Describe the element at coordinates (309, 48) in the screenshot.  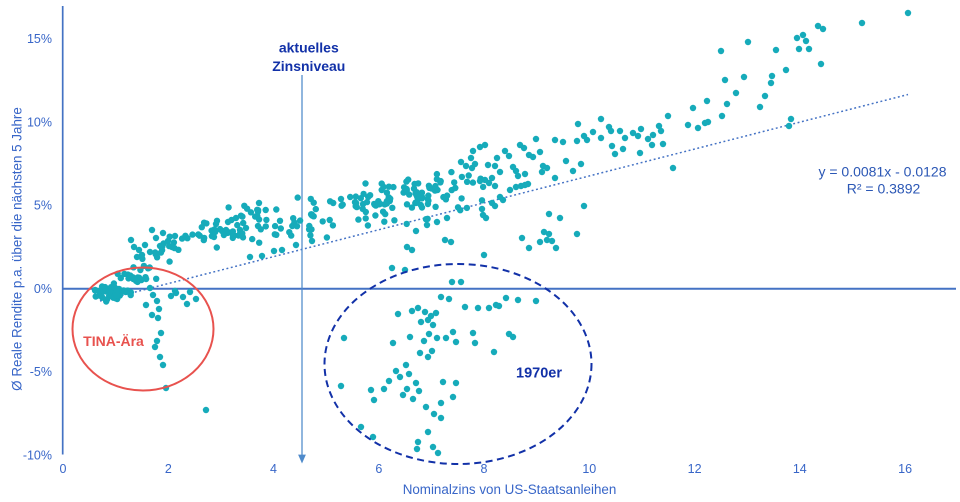
I see `svg-text: aktuelles` at that location.